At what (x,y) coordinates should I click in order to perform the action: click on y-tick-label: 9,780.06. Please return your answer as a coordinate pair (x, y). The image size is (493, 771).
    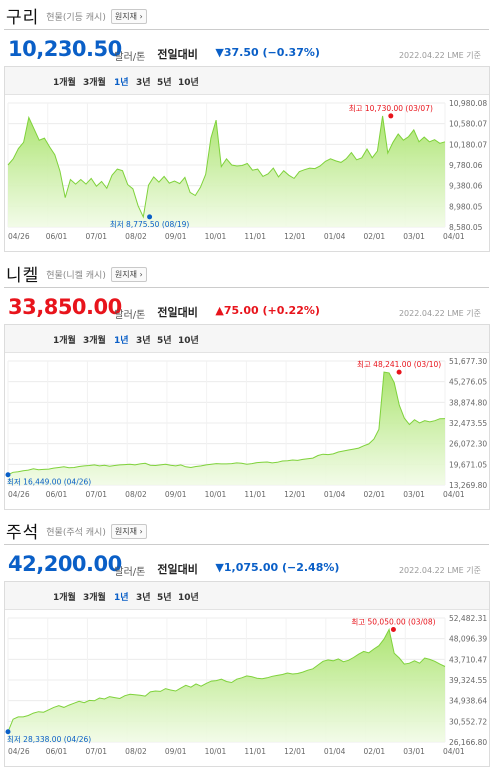
    Looking at the image, I should click on (466, 165).